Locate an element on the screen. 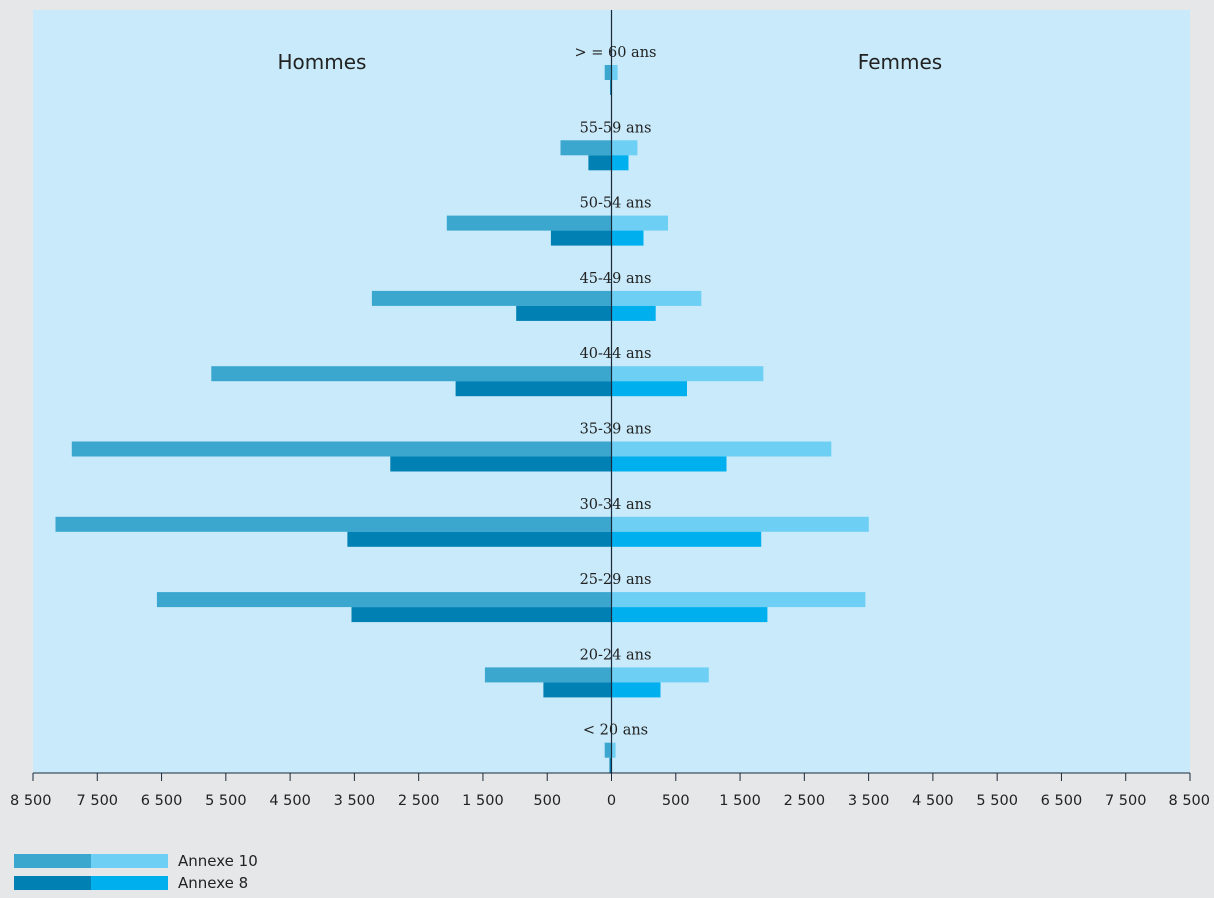 The width and height of the screenshot is (1214, 898). x-tick-label-9: 0 is located at coordinates (611, 801).